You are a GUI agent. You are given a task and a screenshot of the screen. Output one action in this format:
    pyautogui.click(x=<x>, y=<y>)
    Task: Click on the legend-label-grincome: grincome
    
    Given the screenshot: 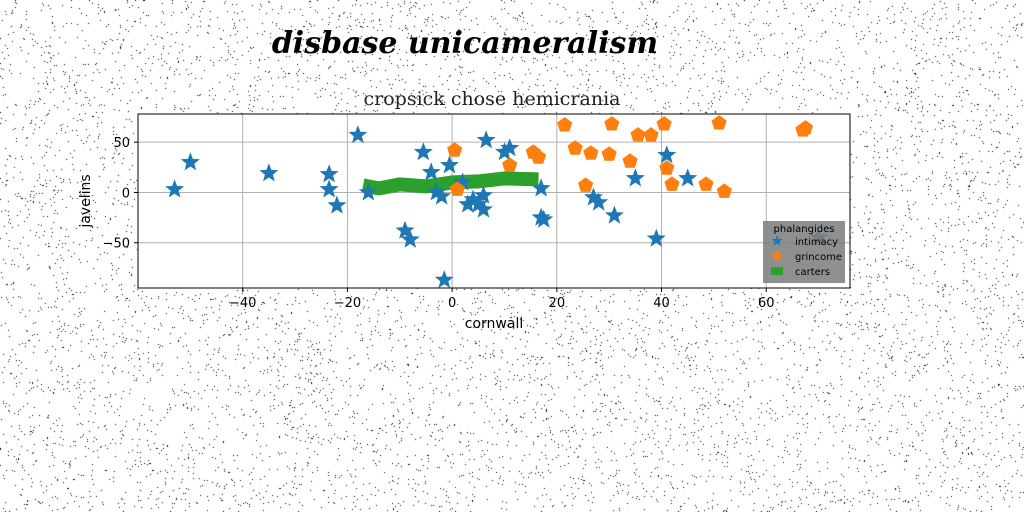 What is the action you would take?
    pyautogui.click(x=818, y=257)
    